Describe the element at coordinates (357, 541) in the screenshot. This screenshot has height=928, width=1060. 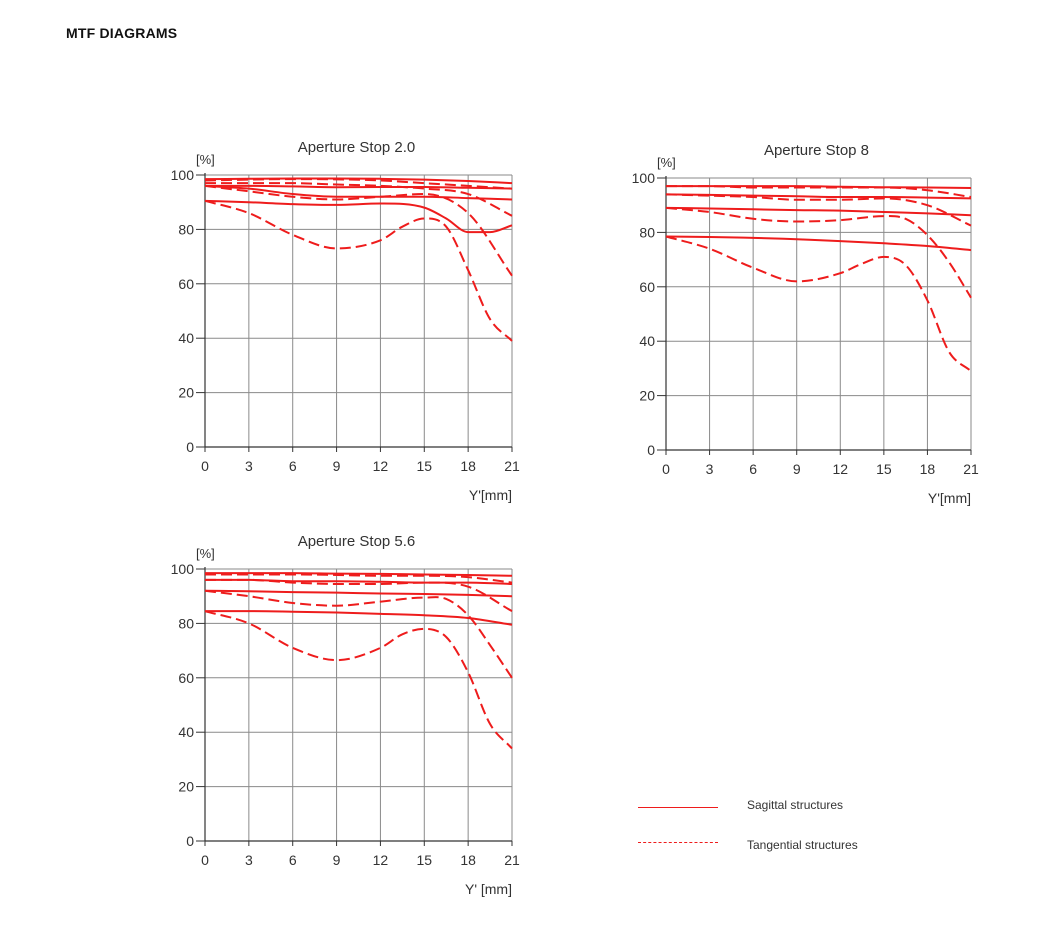
I see `chart-title: Aperture Stop 5.6` at that location.